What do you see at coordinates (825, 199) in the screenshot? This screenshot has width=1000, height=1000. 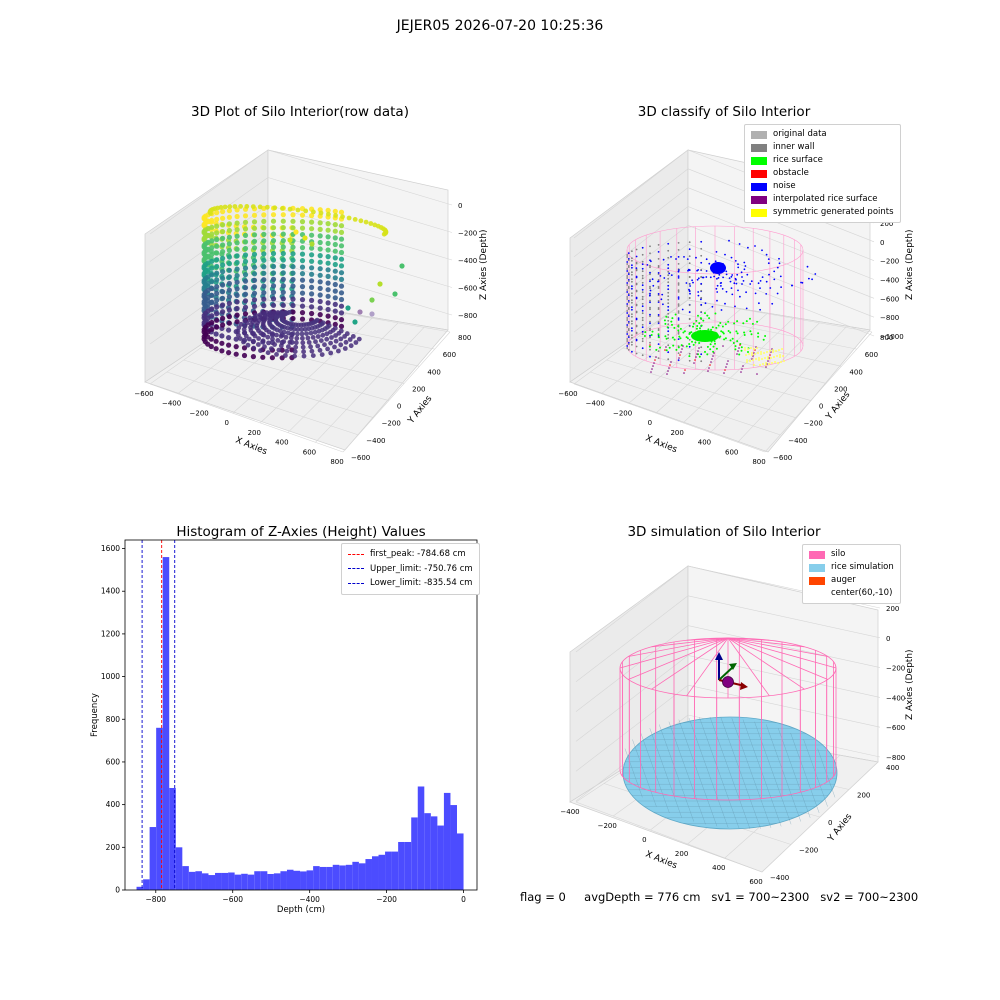 I see `classify-legend-label: interpolated rice surface` at bounding box center [825, 199].